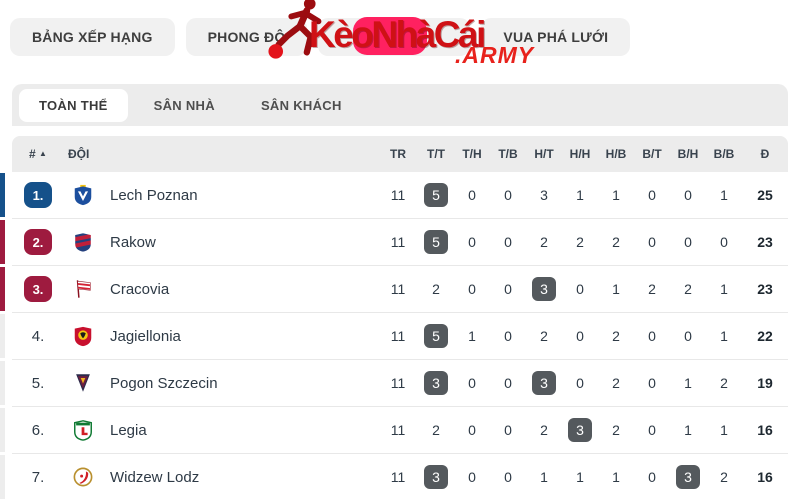 This screenshot has width=800, height=500. I want to click on table-row: 5. Pogon Szczecin 11 3 0 0 3 0 2 0 1 2 19, so click(394, 383).